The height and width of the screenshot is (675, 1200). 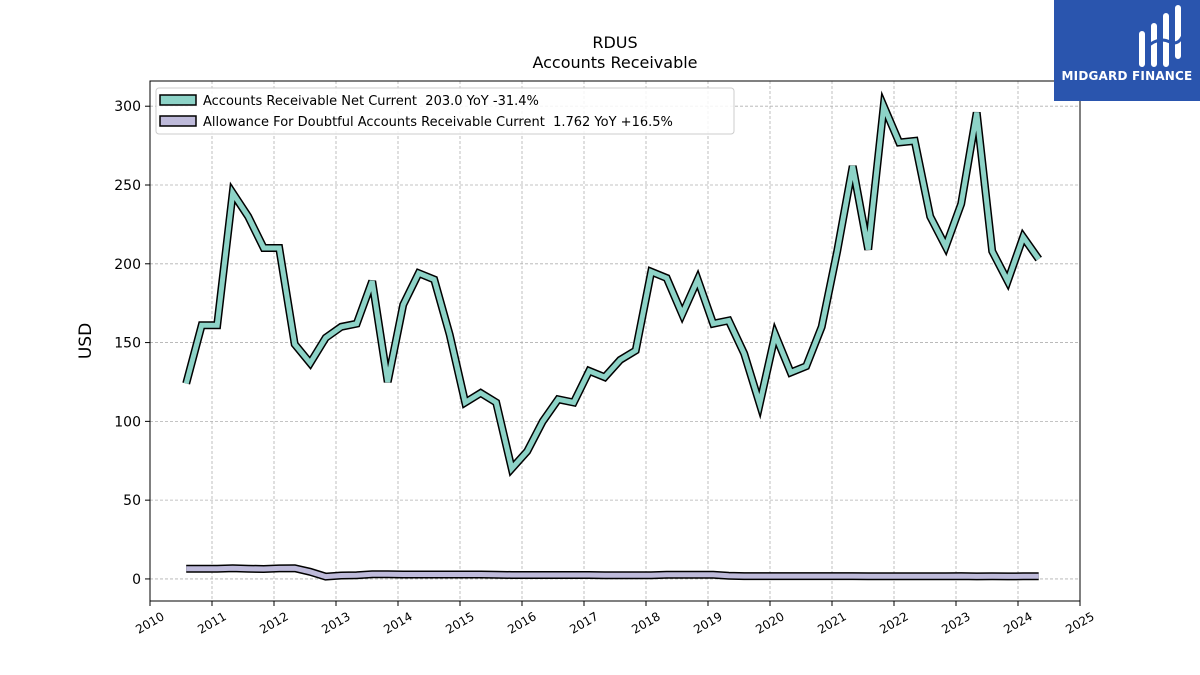 I want to click on logo-mark-icon, so click(x=1162, y=36).